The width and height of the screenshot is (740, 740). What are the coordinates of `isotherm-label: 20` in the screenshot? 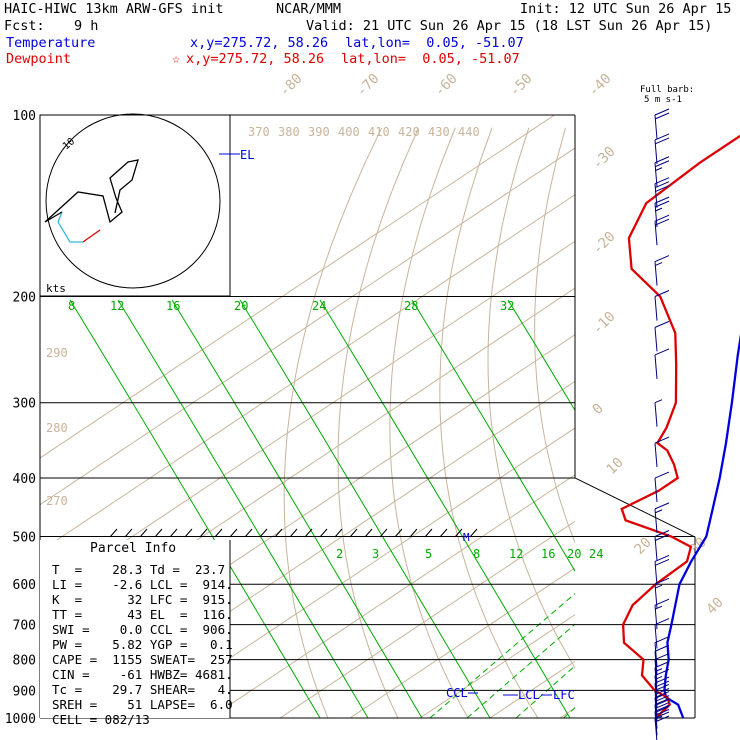 It's located at (643, 546).